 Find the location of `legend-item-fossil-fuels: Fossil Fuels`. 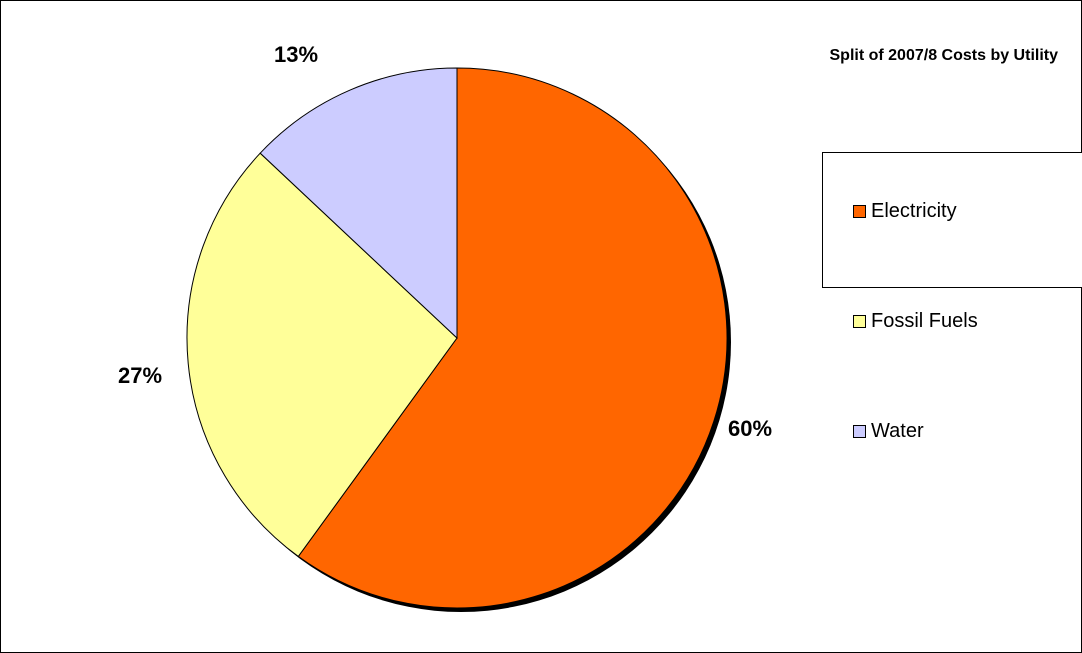

legend-item-fossil-fuels: Fossil Fuels is located at coordinates (915, 321).